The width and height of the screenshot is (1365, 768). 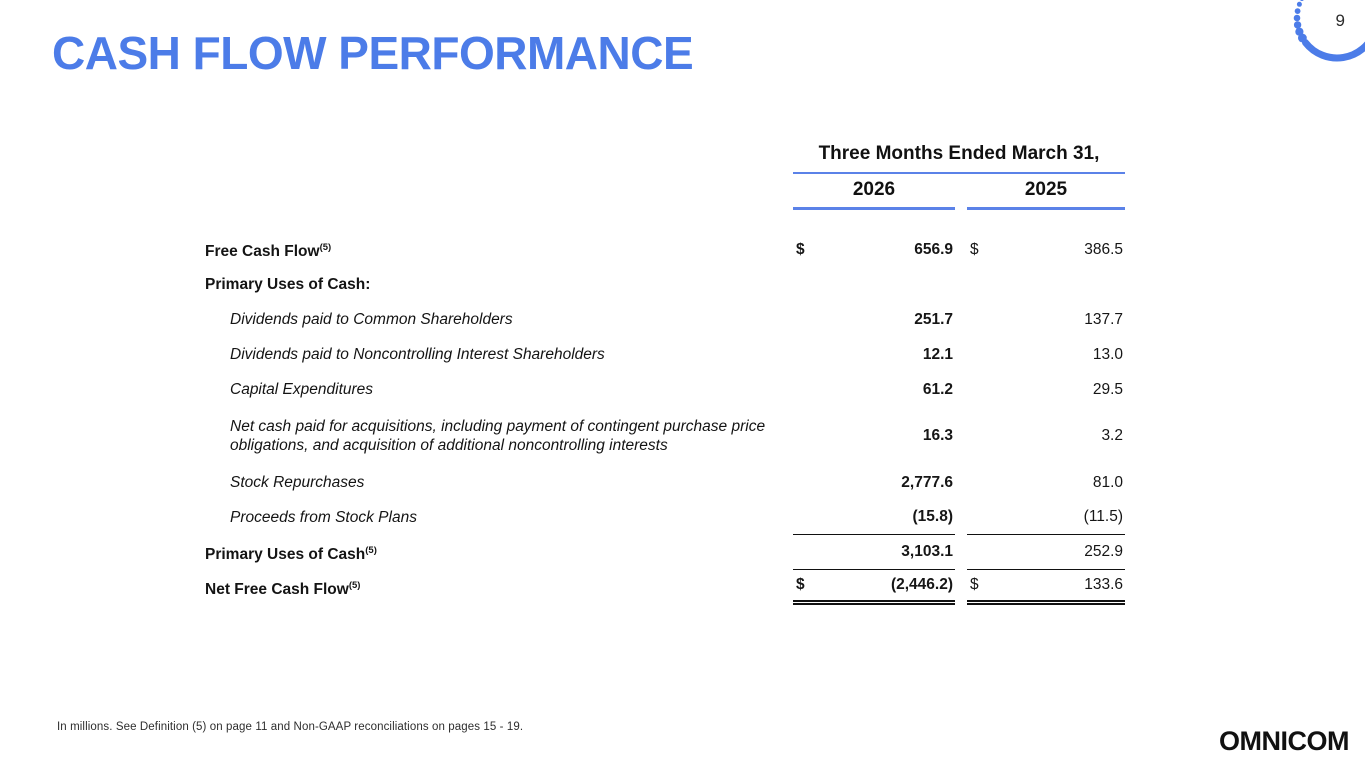 What do you see at coordinates (291, 554) in the screenshot?
I see `row-label: Primary Uses of Cash(5)` at bounding box center [291, 554].